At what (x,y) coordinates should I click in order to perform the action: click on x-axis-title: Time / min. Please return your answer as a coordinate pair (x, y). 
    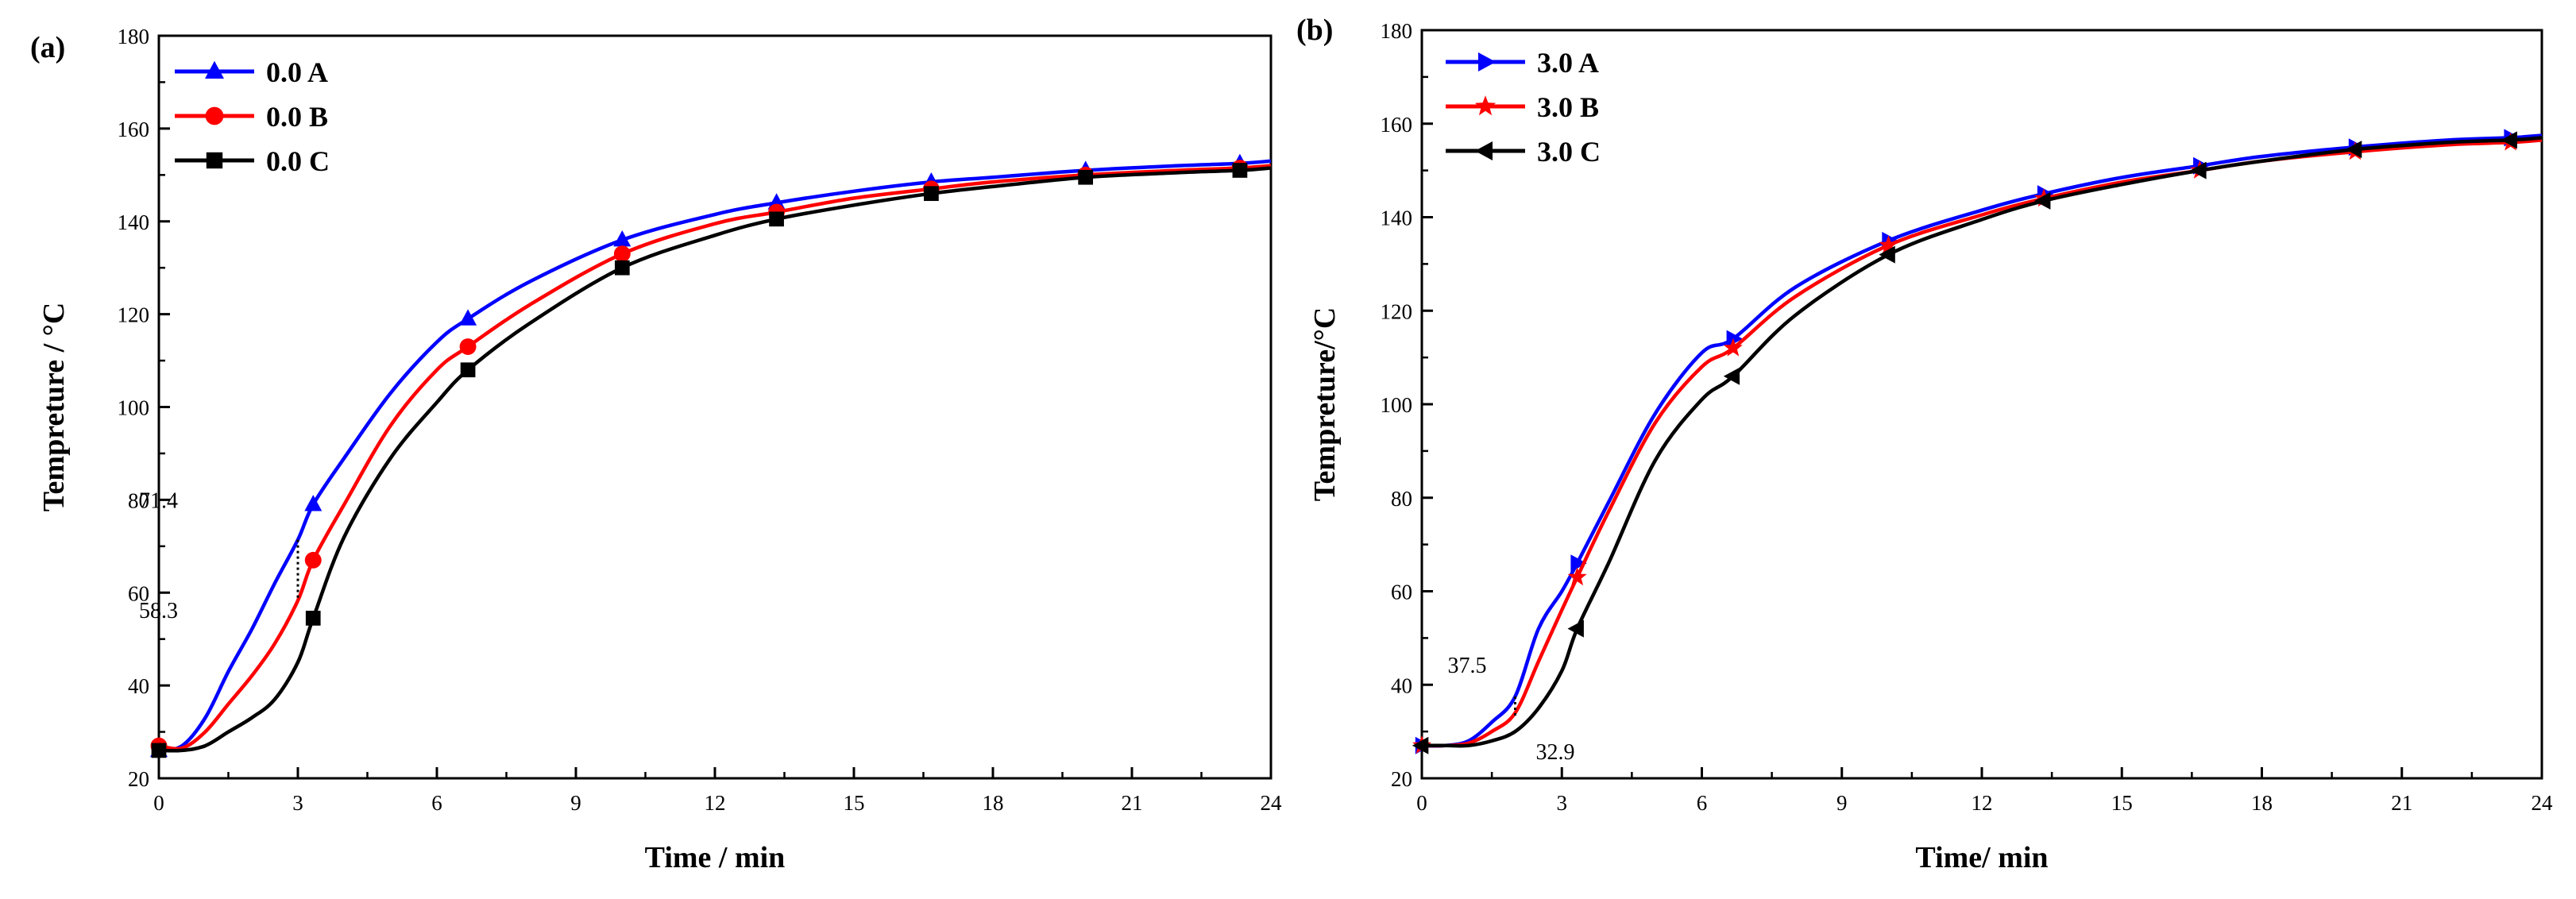
    Looking at the image, I should click on (716, 857).